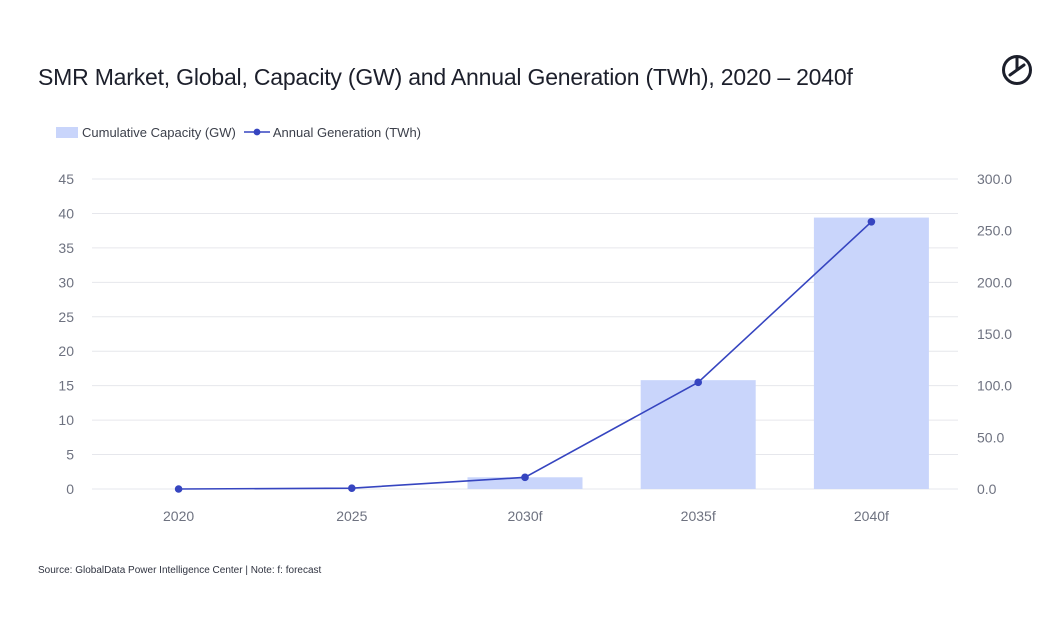 Image resolution: width=1060 pixels, height=620 pixels. What do you see at coordinates (66, 317) in the screenshot?
I see `left-axis-tick-label: 25` at bounding box center [66, 317].